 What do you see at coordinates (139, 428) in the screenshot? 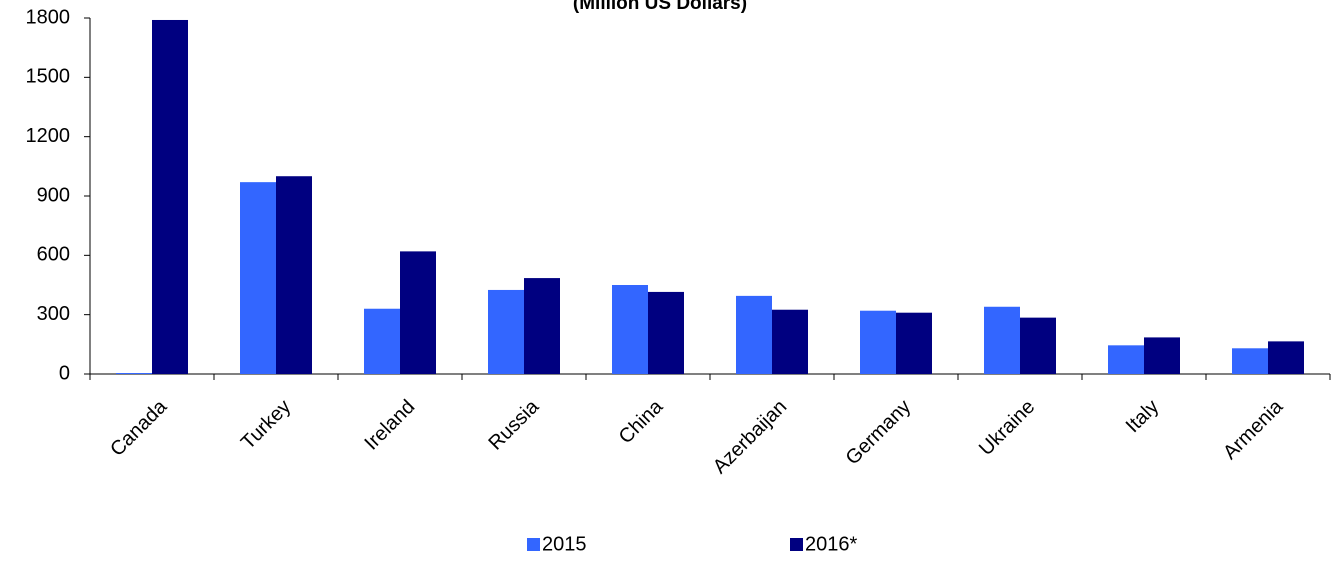
I see `x-tick-label: Canada` at bounding box center [139, 428].